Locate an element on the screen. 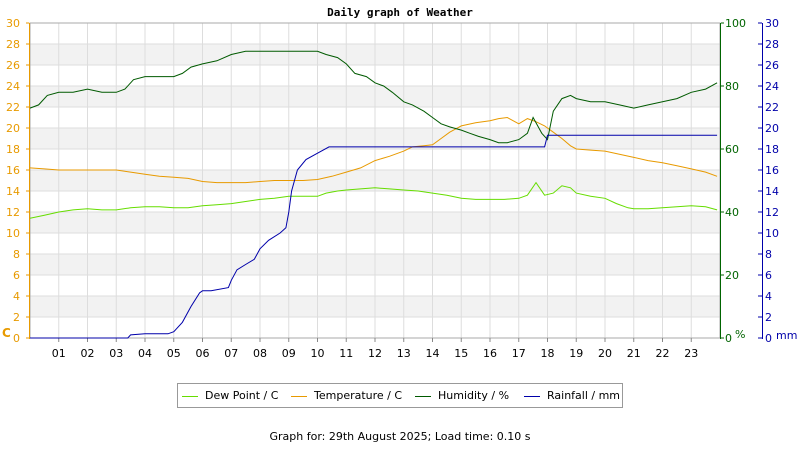  x-axis-tick-label: 22 is located at coordinates (663, 353).